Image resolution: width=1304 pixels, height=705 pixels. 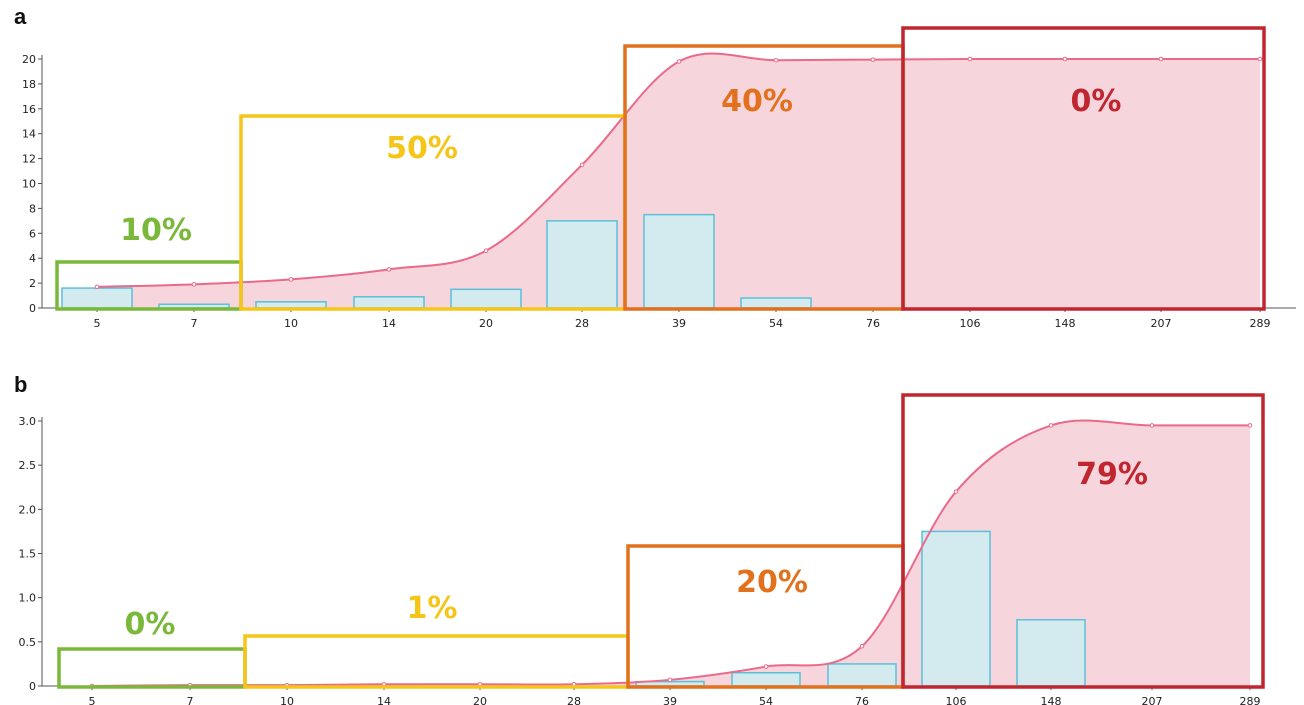 I want to click on region-percentage-label: 40%, so click(x=757, y=101).